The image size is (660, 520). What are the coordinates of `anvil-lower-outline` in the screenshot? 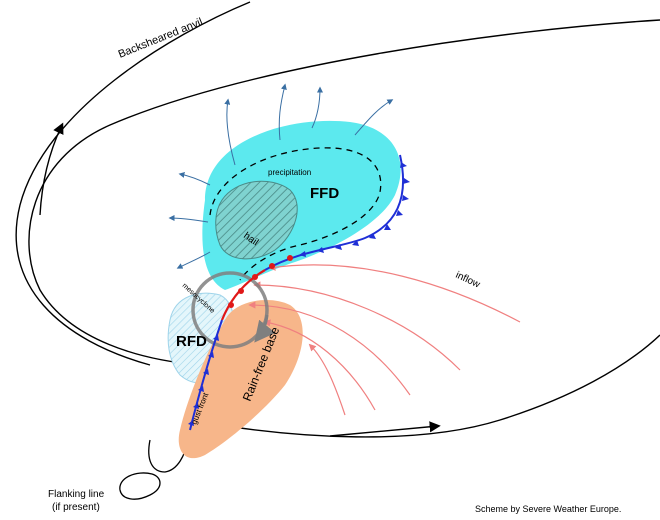 It's located at (424, 386).